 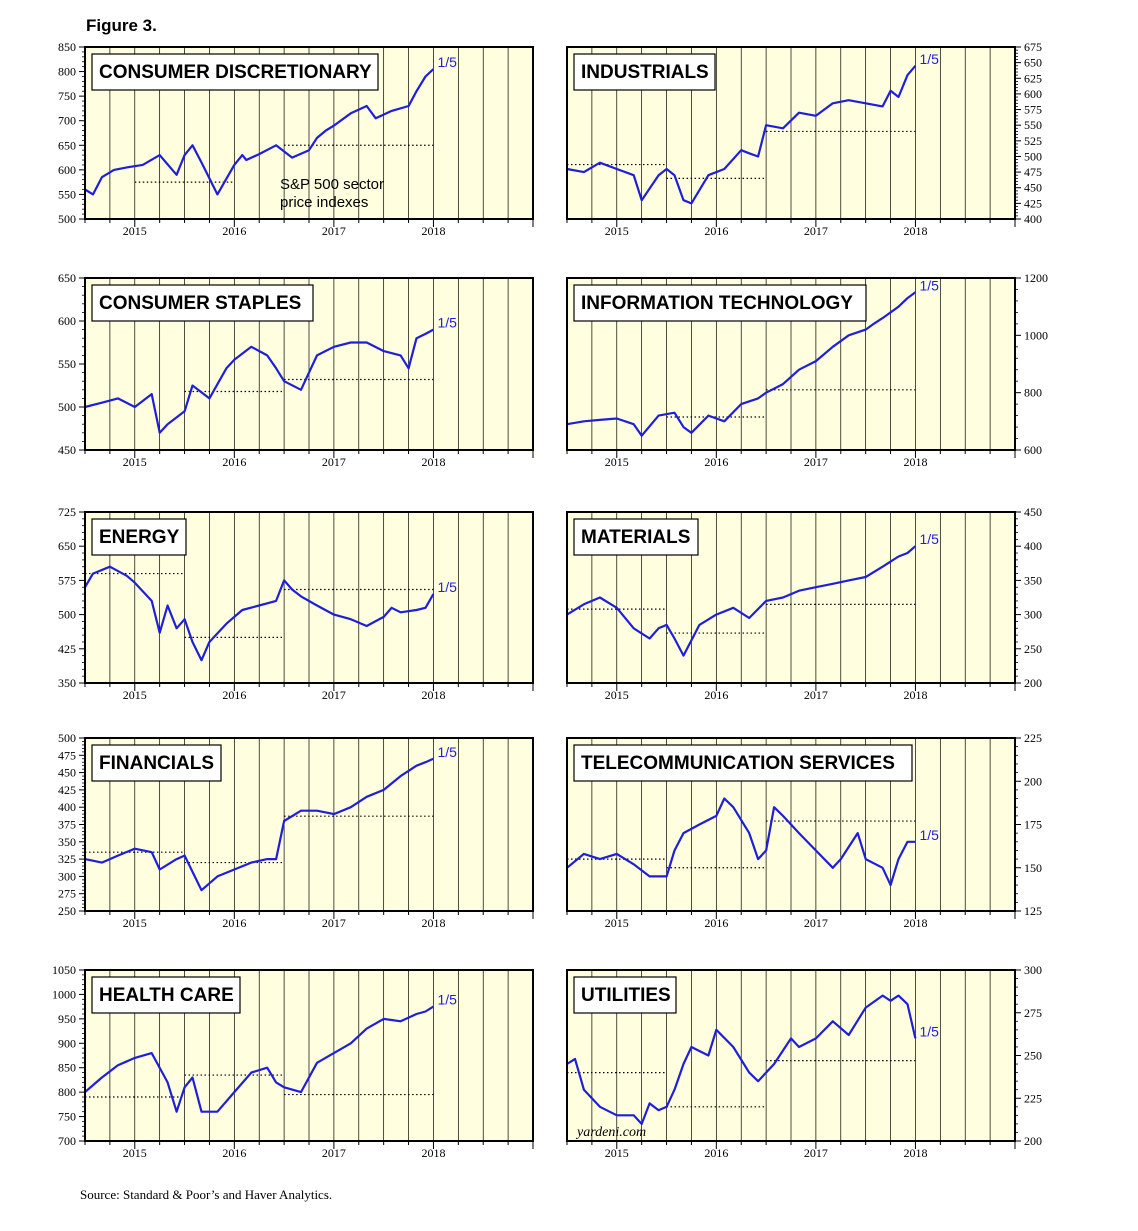 What do you see at coordinates (1033, 825) in the screenshot?
I see `y-tick-label: 175` at bounding box center [1033, 825].